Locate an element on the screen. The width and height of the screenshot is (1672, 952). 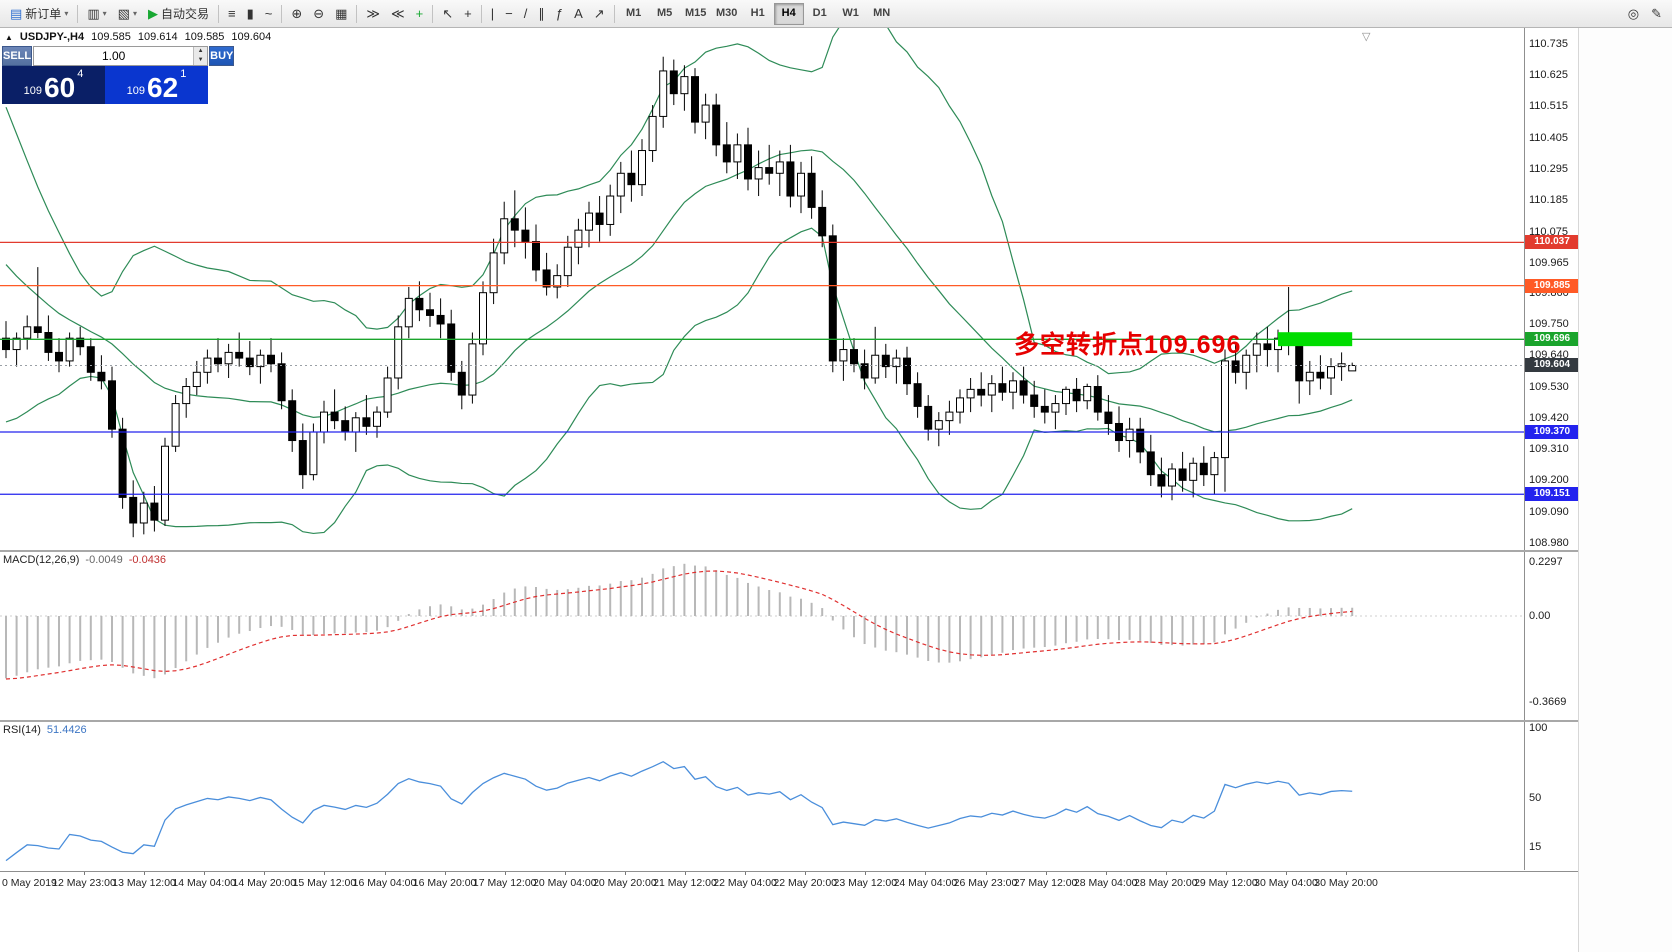
cursor-icon: ↖ is located at coordinates (448, 13).